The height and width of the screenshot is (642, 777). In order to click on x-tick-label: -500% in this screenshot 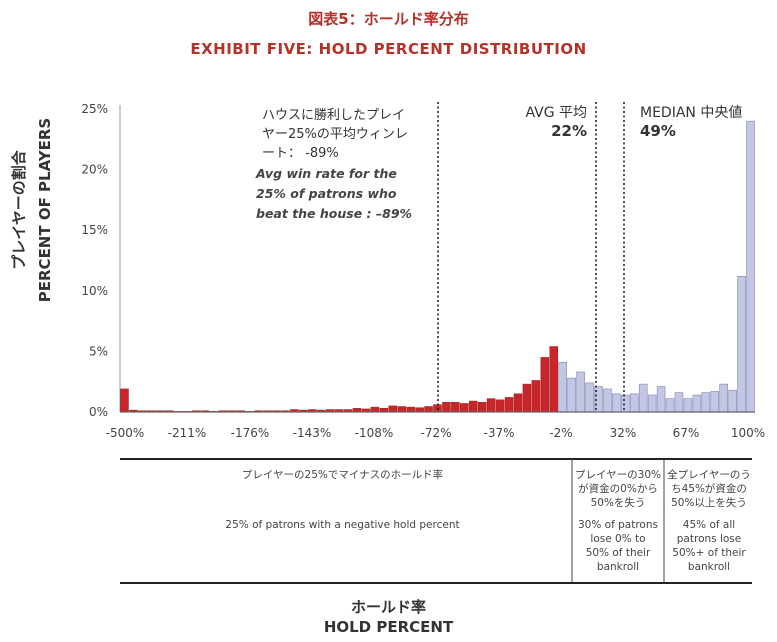, I will do `click(125, 433)`.